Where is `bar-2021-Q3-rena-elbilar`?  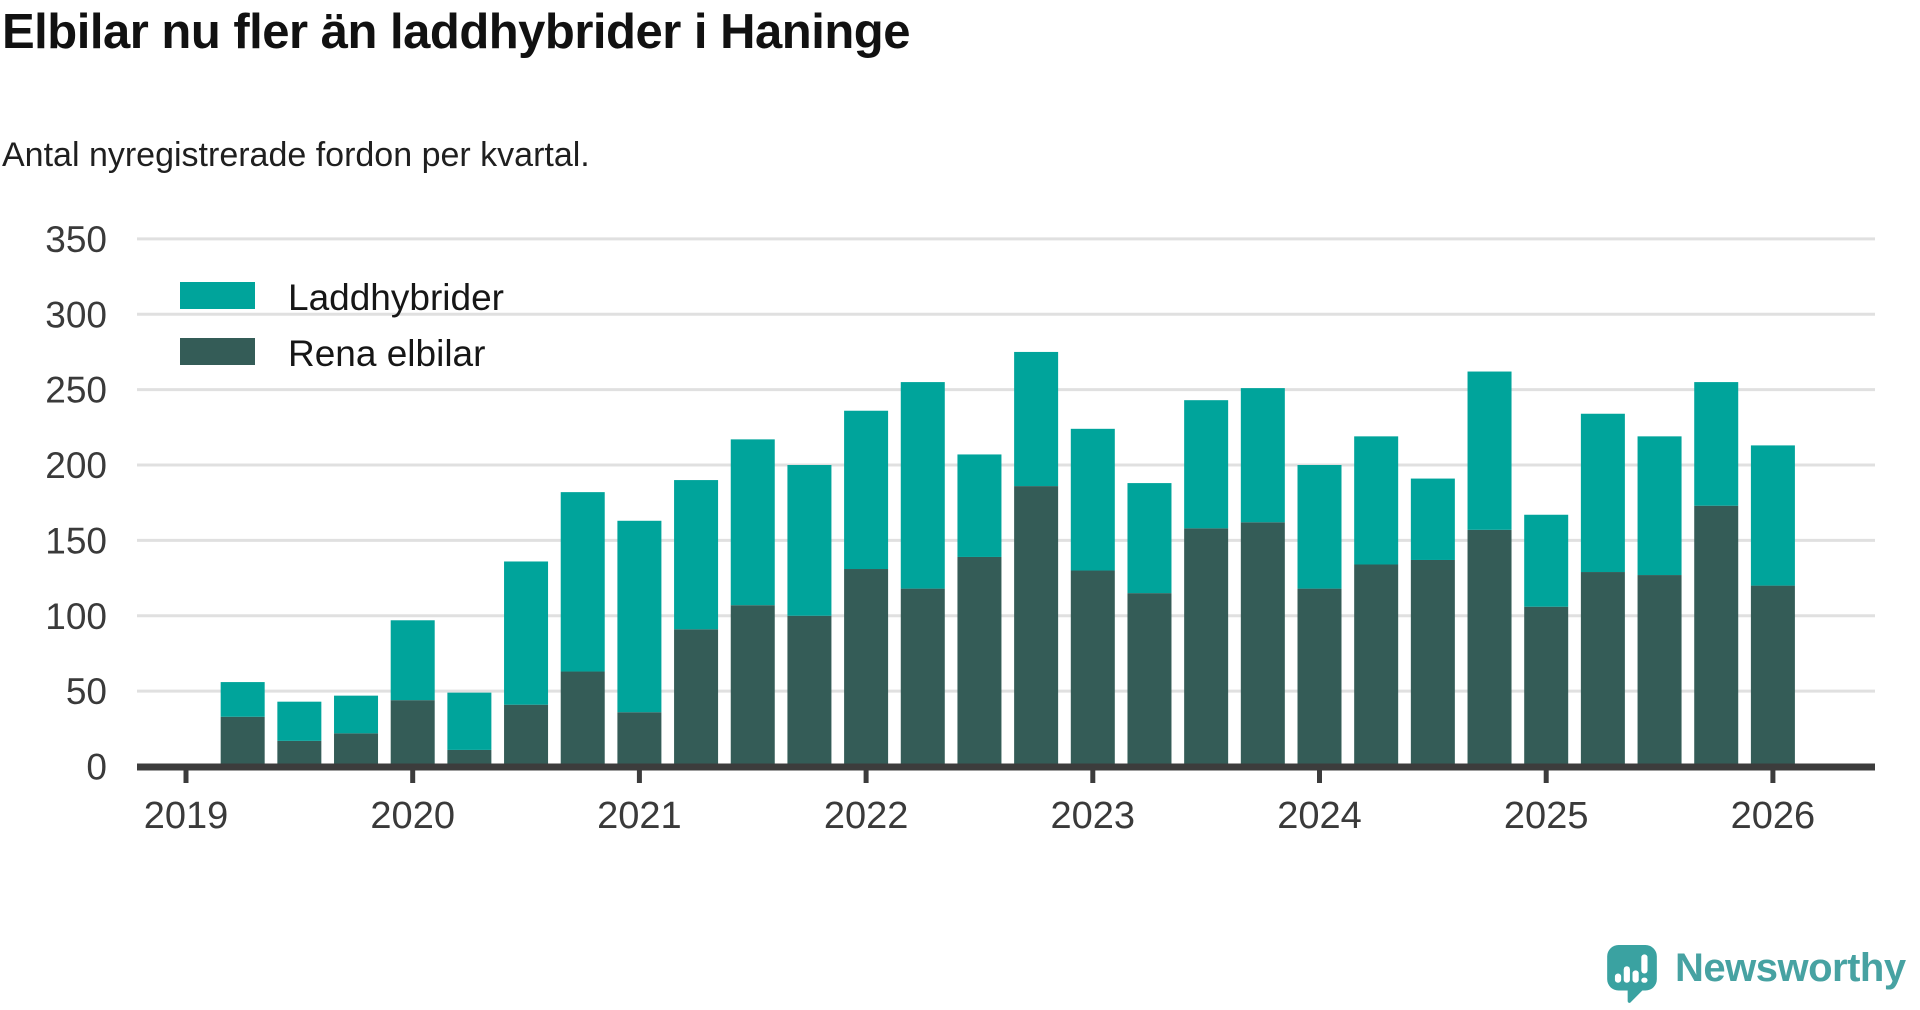
bar-2021-Q3-rena-elbilar is located at coordinates (752, 688).